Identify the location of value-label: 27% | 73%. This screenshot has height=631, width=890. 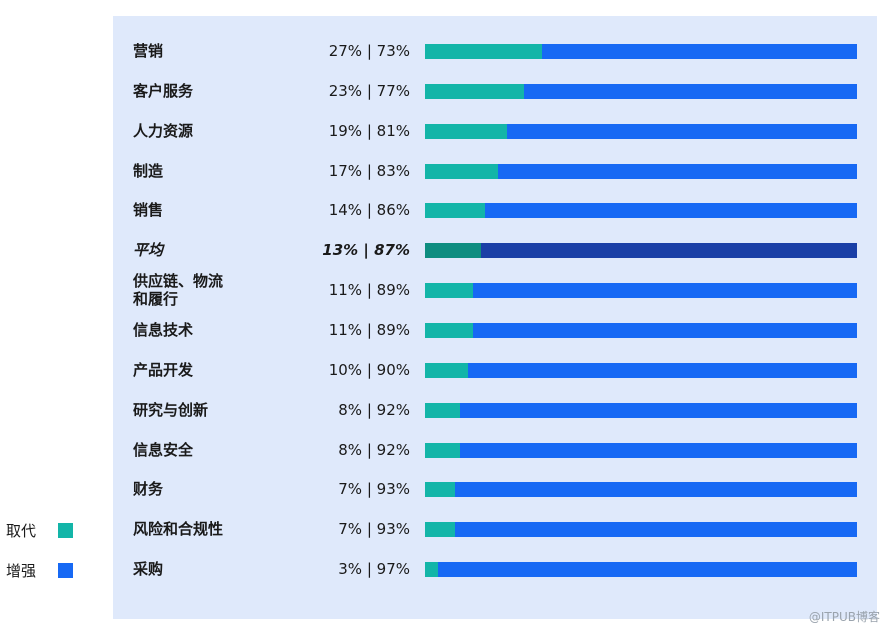
(369, 51).